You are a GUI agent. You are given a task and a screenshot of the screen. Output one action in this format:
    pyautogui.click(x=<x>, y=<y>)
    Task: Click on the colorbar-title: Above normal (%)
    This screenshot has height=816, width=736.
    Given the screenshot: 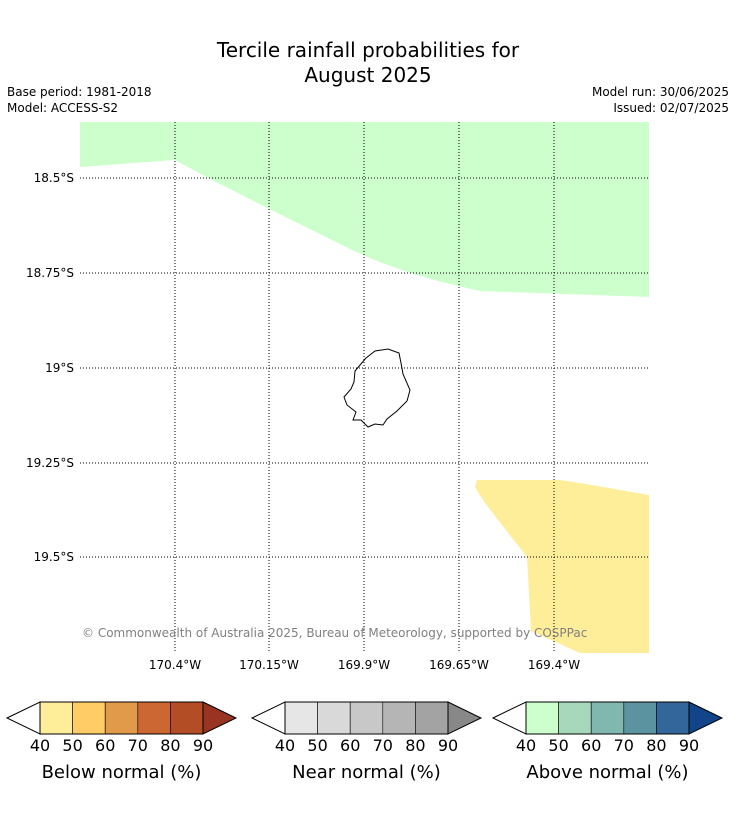 What is the action you would take?
    pyautogui.click(x=607, y=772)
    